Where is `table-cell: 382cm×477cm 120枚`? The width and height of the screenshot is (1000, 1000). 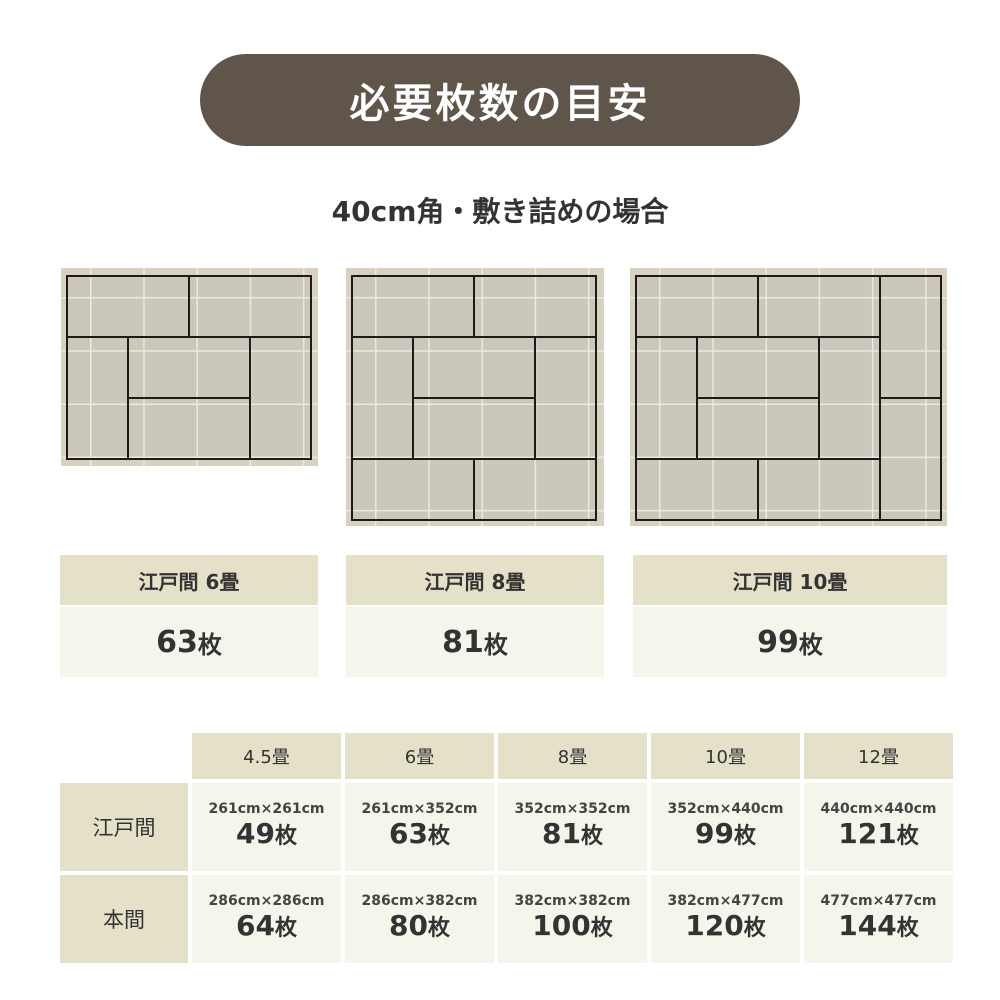
table-cell: 382cm×477cm 120枚 is located at coordinates (725, 919).